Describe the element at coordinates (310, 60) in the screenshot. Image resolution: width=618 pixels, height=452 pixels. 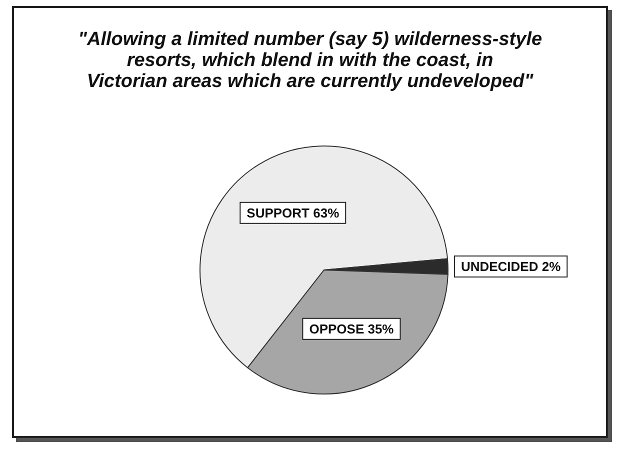
I see `chart-title: "Allowing a limited number (say 5) wilderness-style resorts, which blend in with the coast, in Victorian areas which are currently undeveloped"` at that location.